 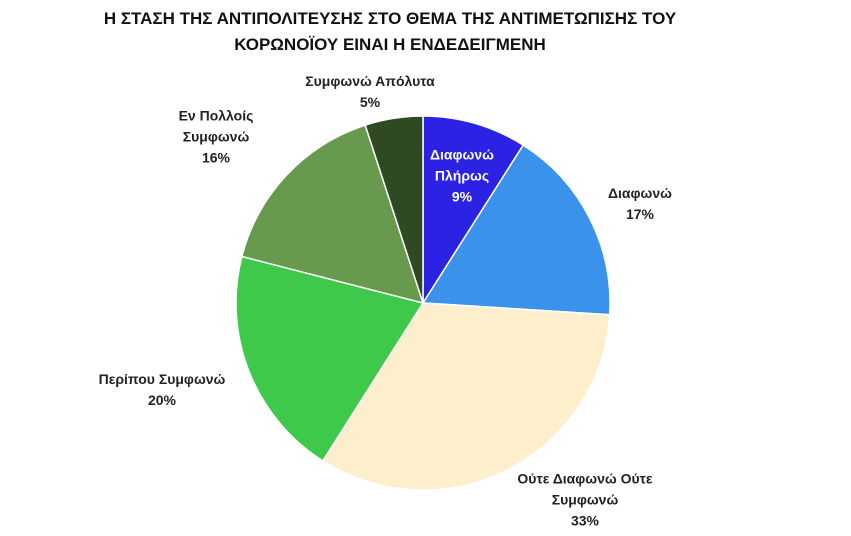 What do you see at coordinates (162, 390) in the screenshot?
I see `slice-label: Περίπου Συμφωνώ 20%` at bounding box center [162, 390].